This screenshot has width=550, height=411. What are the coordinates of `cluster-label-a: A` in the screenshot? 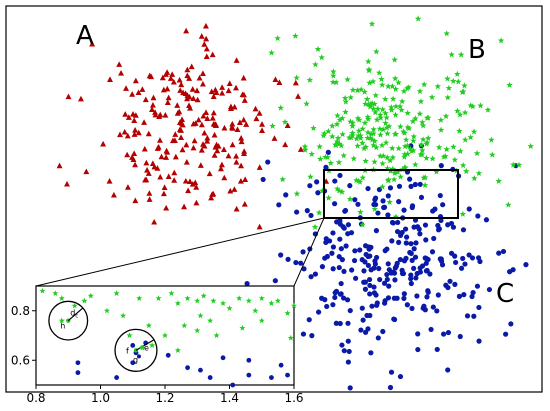 It's located at (85, 36).